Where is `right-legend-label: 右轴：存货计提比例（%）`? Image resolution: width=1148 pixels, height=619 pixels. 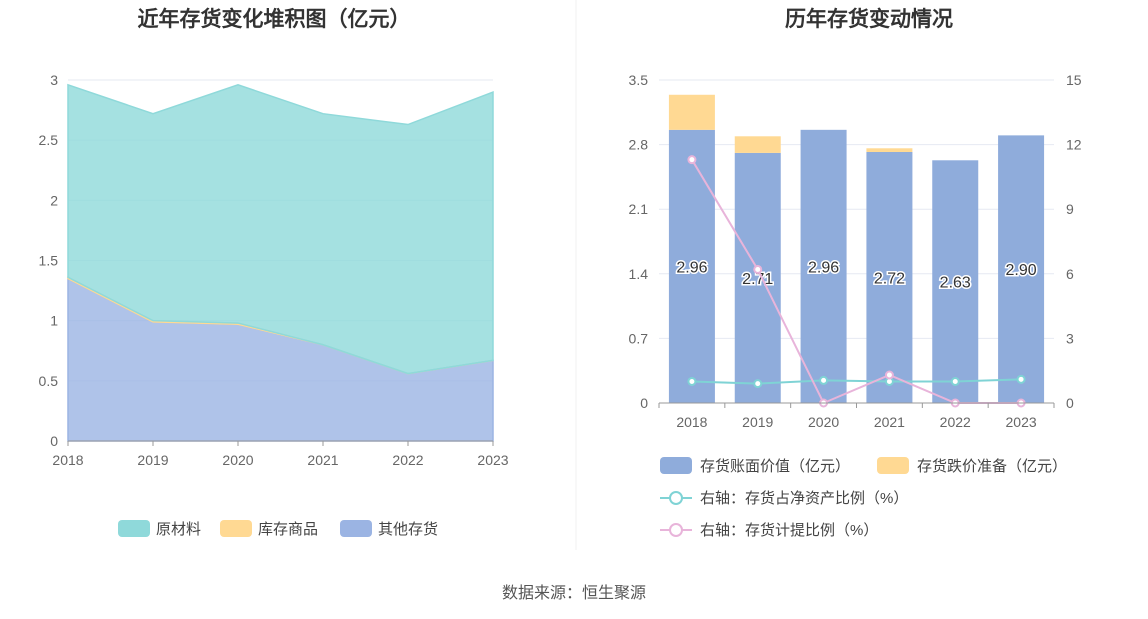
right-legend-label: 右轴：存货计提比例（%） is located at coordinates (789, 530).